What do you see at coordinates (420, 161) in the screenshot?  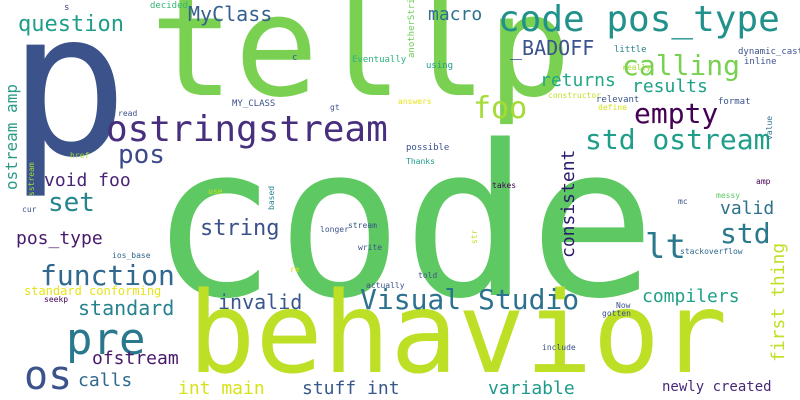 I see `word-gt: Thanks` at bounding box center [420, 161].